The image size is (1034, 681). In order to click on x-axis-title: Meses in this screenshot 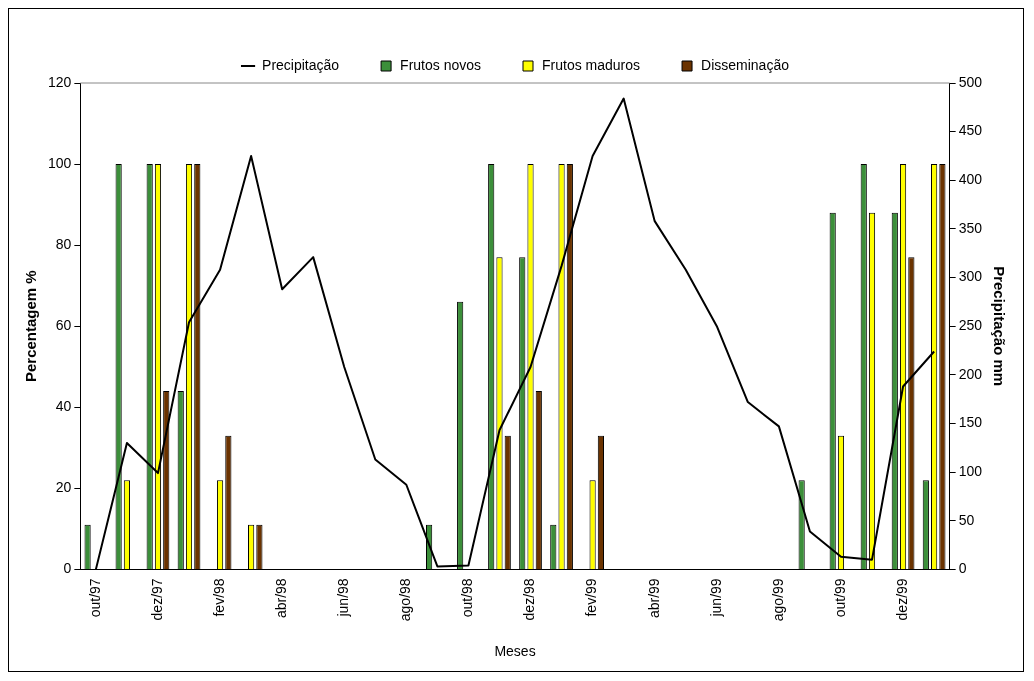, I will do `click(515, 651)`.